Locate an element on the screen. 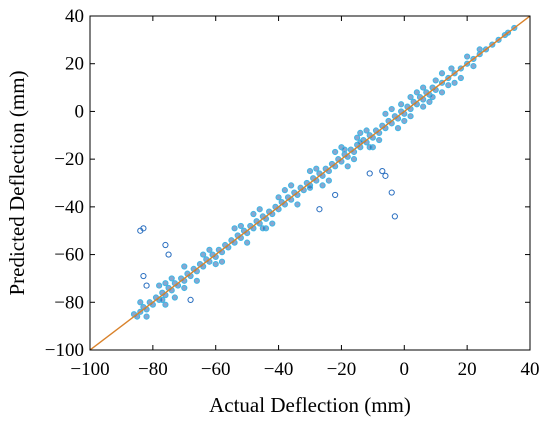  x-tick-label: 0 is located at coordinates (405, 369).